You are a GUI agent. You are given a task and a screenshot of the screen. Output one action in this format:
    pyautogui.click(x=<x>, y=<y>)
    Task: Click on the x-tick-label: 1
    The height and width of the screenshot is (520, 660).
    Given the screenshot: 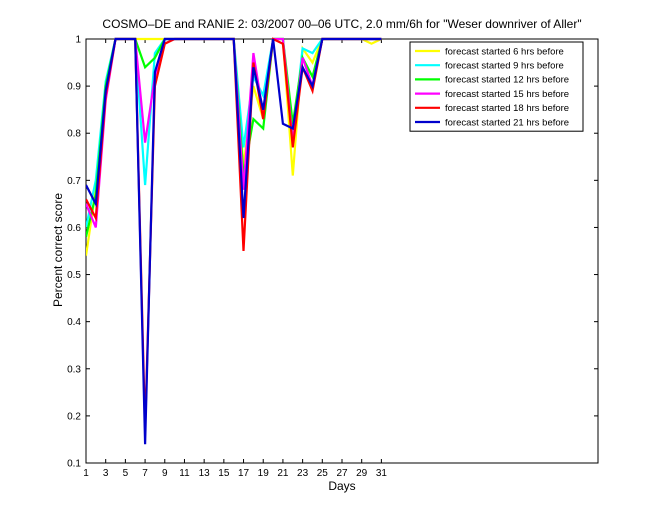 What is the action you would take?
    pyautogui.click(x=86, y=473)
    